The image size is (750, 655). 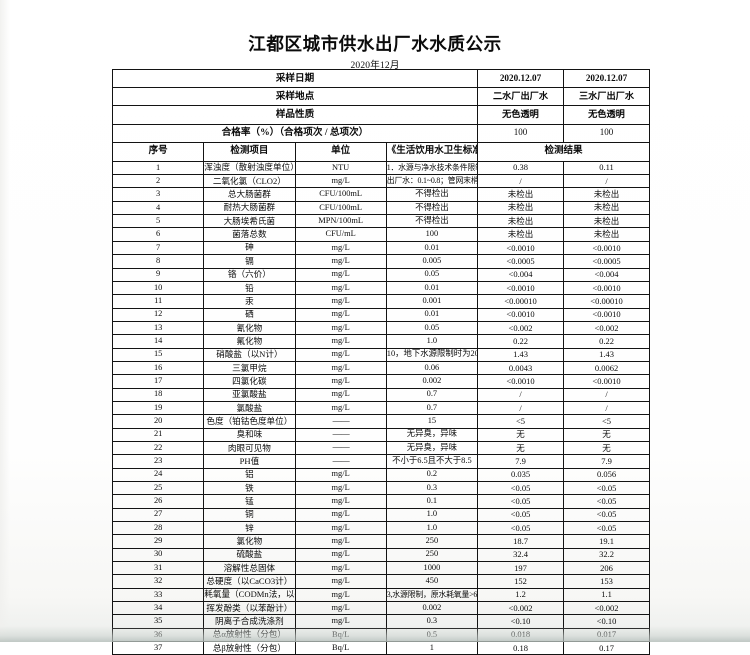 I want to click on cell-result-plant3: <0.002, so click(x=606, y=328).